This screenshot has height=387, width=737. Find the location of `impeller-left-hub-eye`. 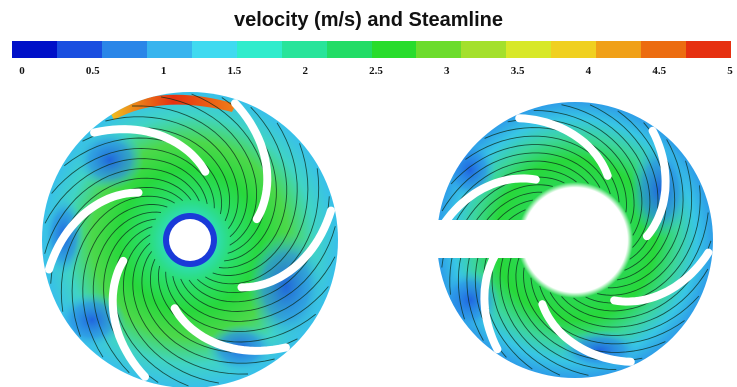

impeller-left-hub-eye is located at coordinates (190, 240).